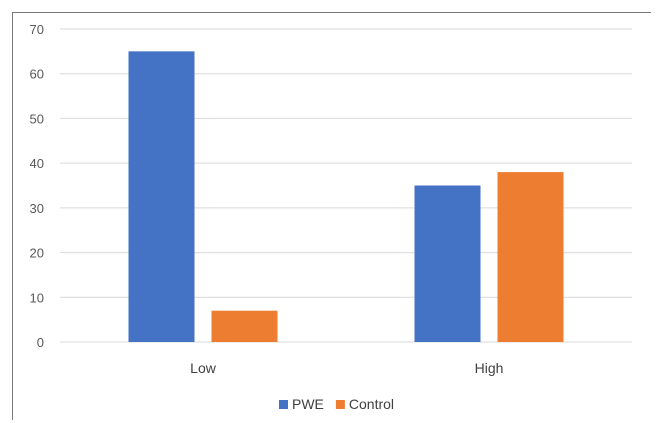  Describe the element at coordinates (340, 404) in the screenshot. I see `legend-swatch-control` at that location.